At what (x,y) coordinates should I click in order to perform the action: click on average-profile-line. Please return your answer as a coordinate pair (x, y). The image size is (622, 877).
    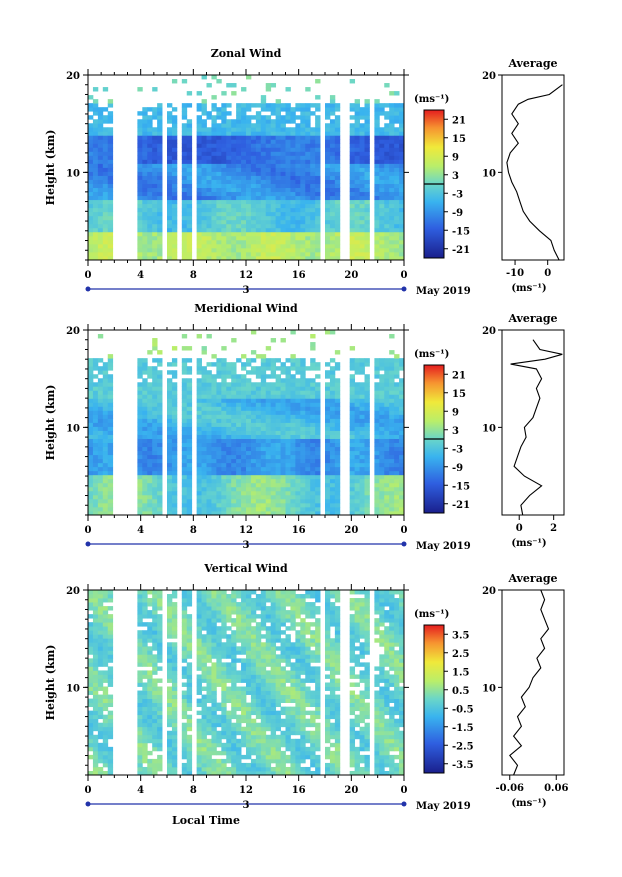
    Looking at the image, I should click on (537, 427).